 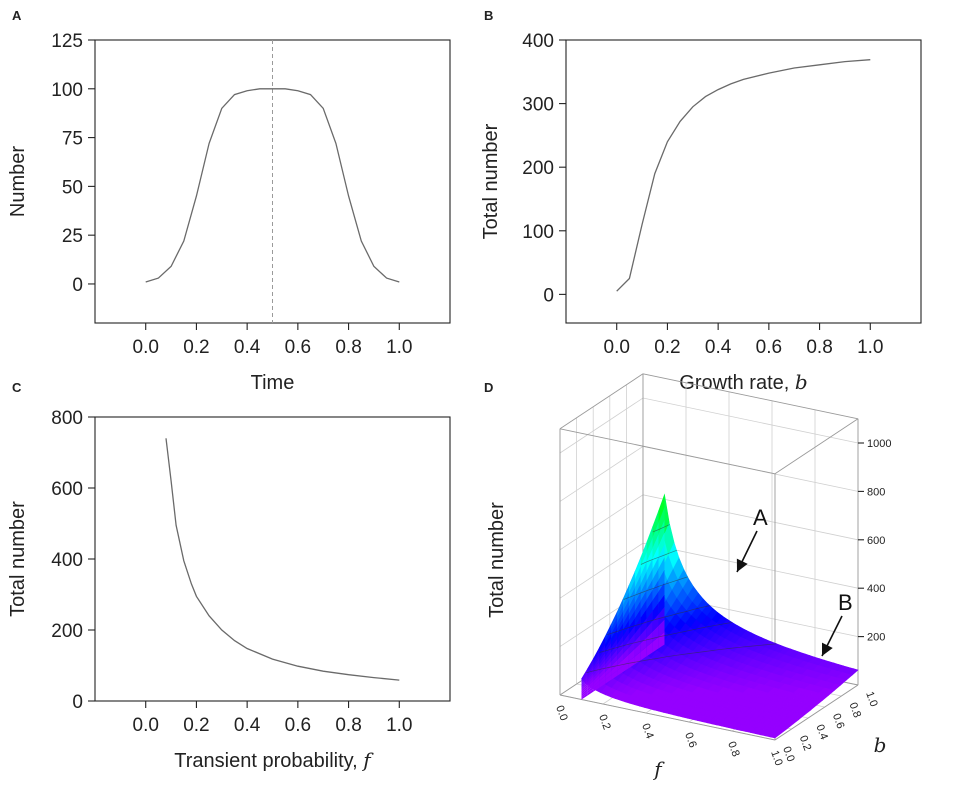 I want to click on b-tick-label: 1.0, so click(x=871, y=699).